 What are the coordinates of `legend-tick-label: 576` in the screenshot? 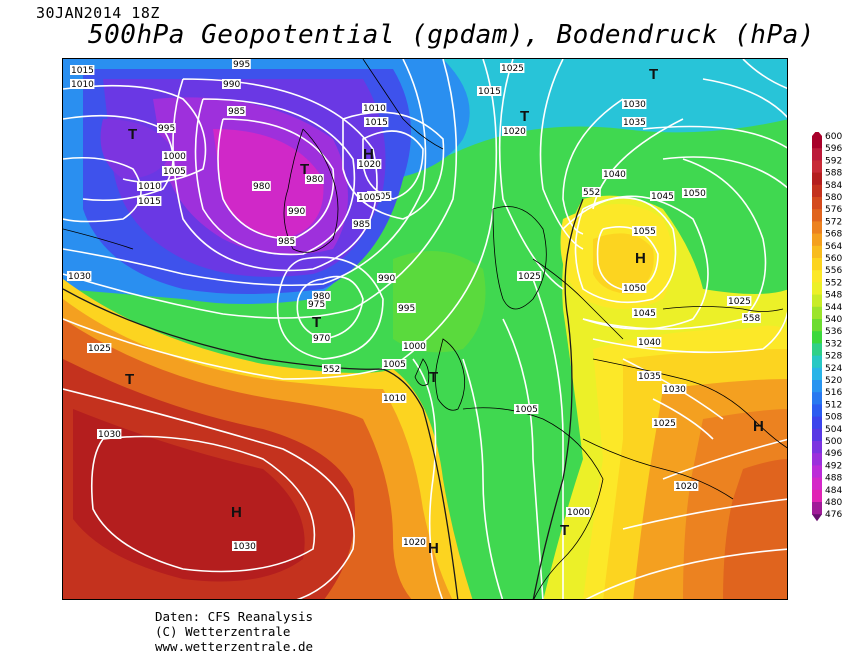 It's located at (833, 210).